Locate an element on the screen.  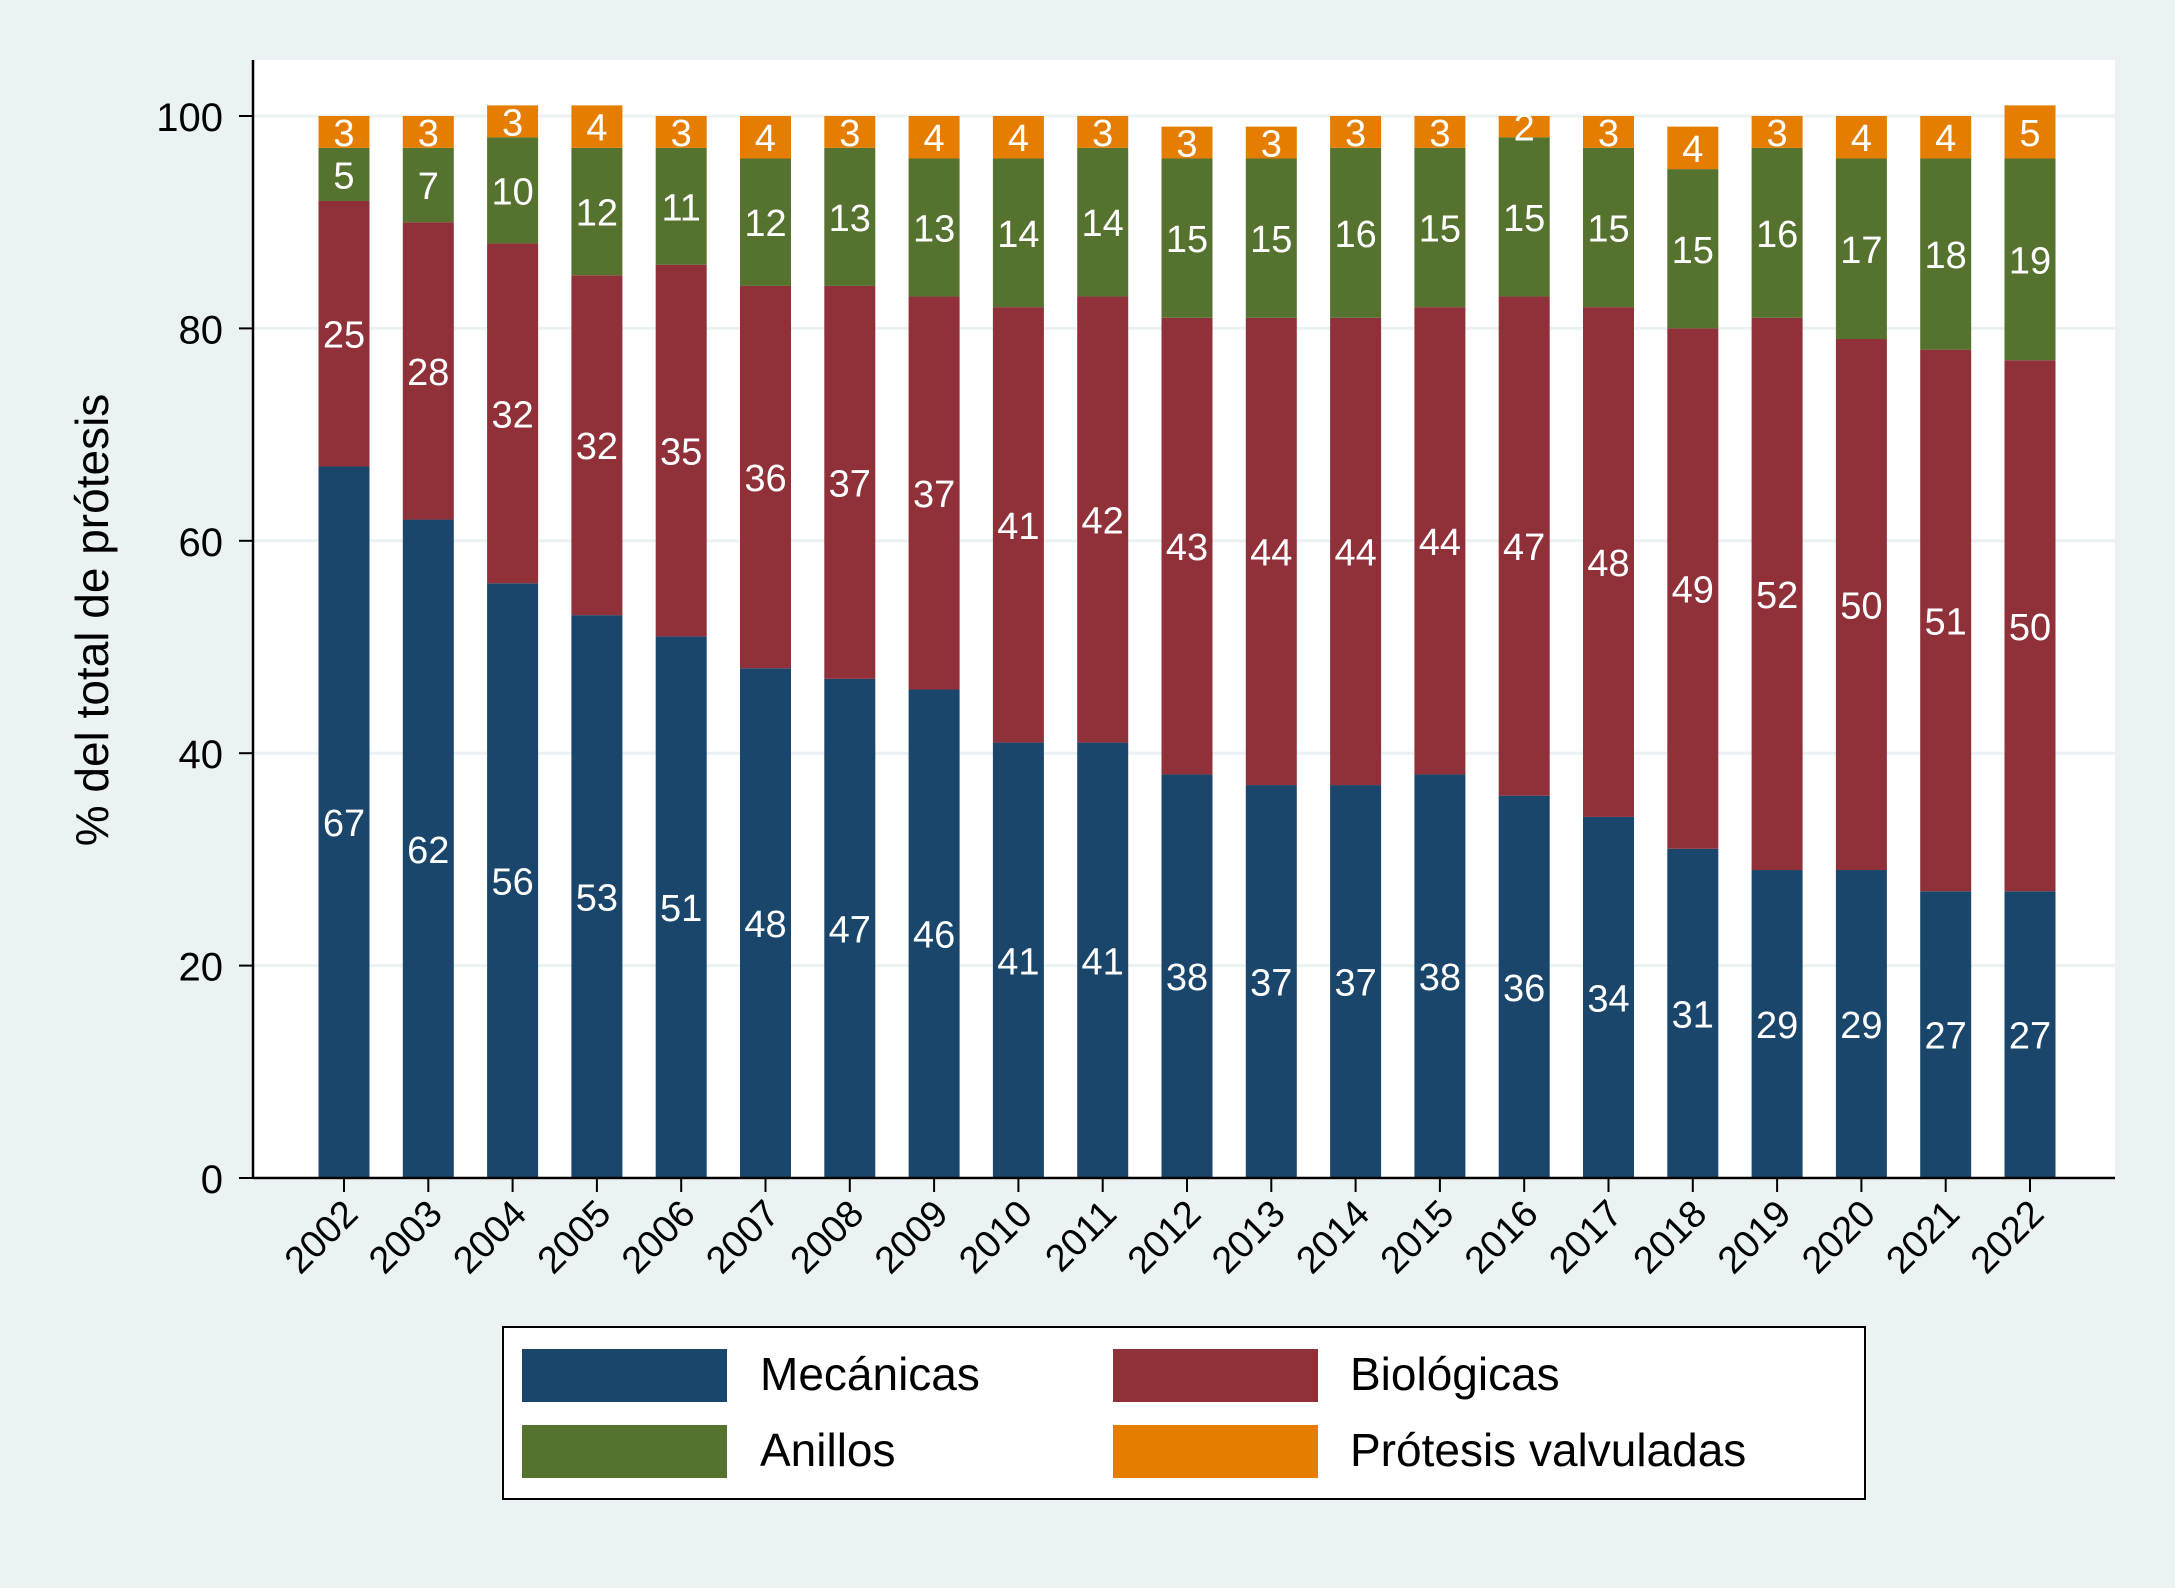
y-tick-label: 20 is located at coordinates (201, 968).